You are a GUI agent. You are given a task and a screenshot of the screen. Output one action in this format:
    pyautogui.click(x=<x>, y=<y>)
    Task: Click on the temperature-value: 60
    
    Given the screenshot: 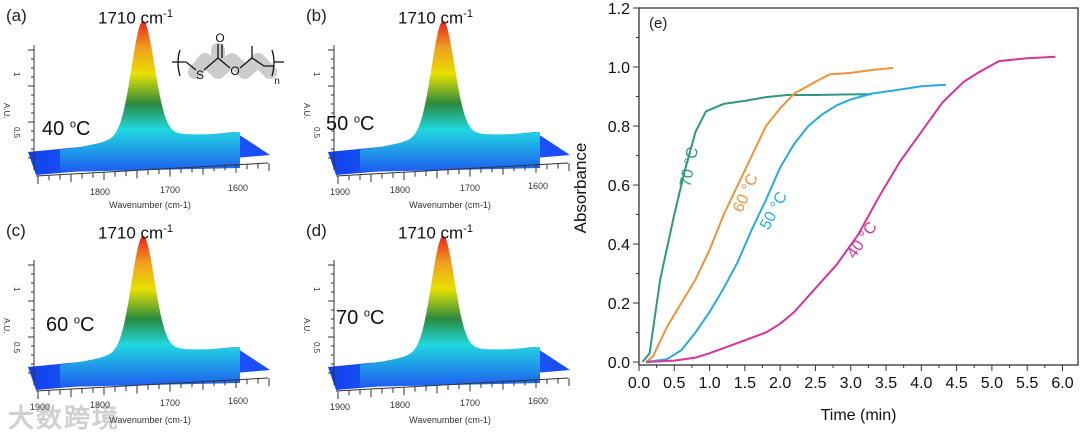 What is the action you would take?
    pyautogui.click(x=60, y=325)
    